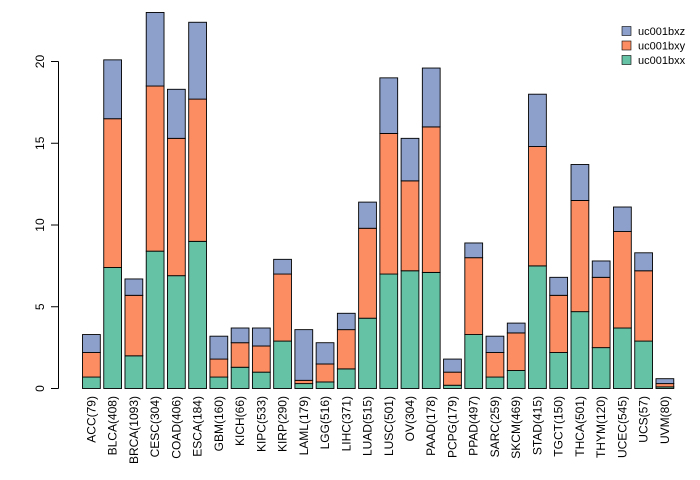 The height and width of the screenshot is (480, 700). I want to click on bar-ov-304-uc001bxz, so click(410, 159).